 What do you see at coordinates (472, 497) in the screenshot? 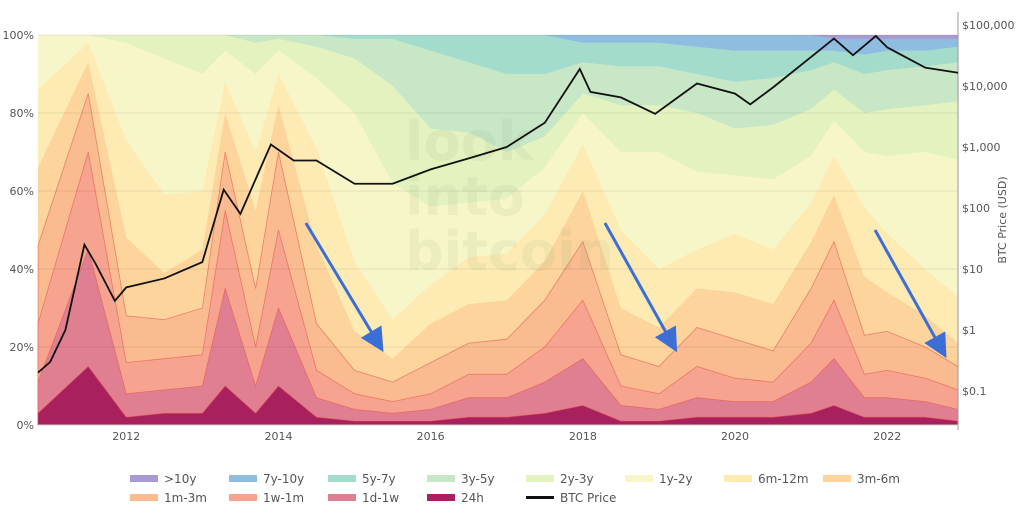
I see `legend-label: 24h` at bounding box center [472, 497].